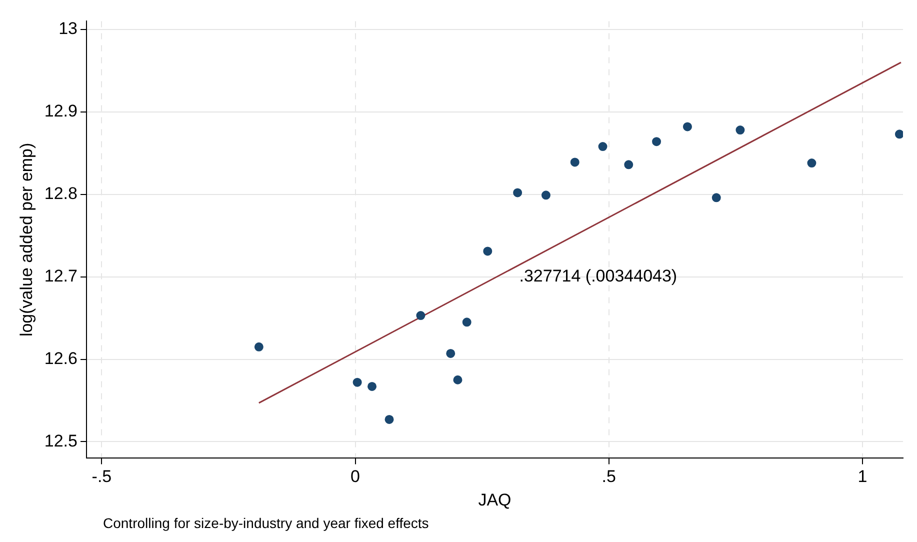  Describe the element at coordinates (61, 111) in the screenshot. I see `y-tick-label: 12.9` at that location.